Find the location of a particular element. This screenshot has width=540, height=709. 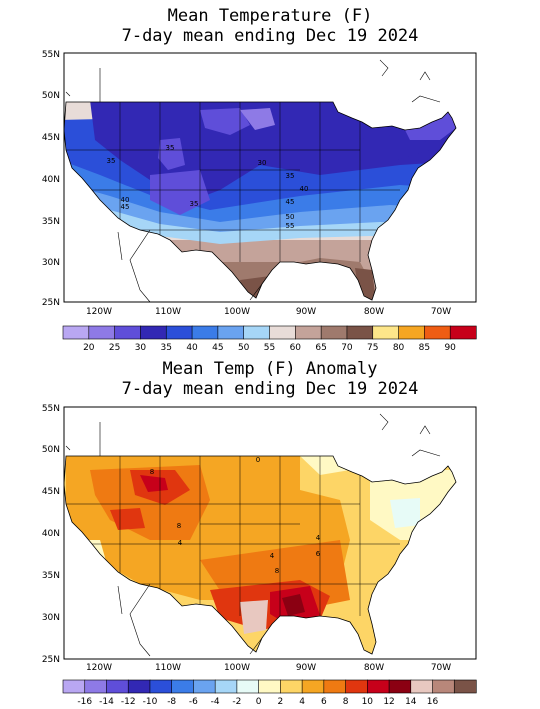

map2-title-line2: 7-day mean ending Dec 19 2024 is located at coordinates (270, 389).